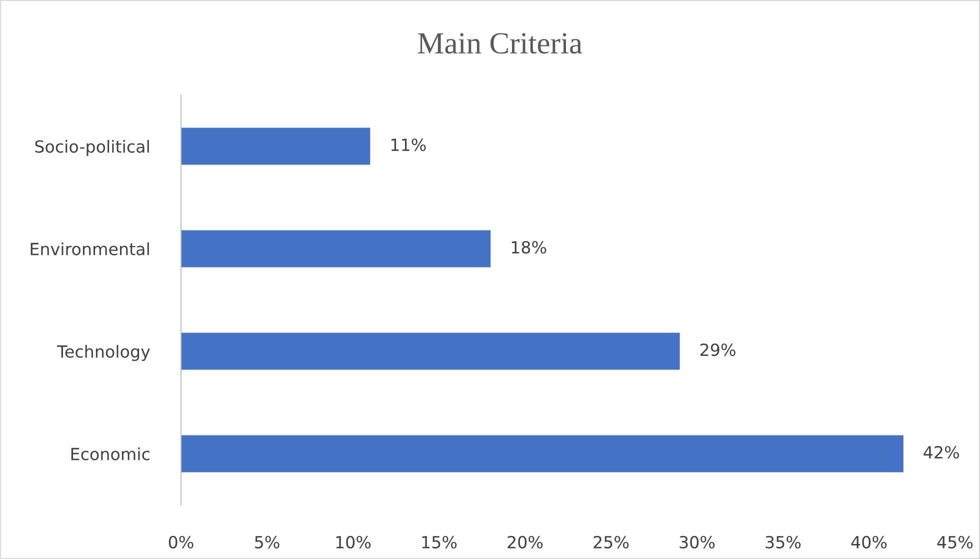 This screenshot has height=559, width=980. What do you see at coordinates (955, 542) in the screenshot?
I see `x-tick-label: 45%` at bounding box center [955, 542].